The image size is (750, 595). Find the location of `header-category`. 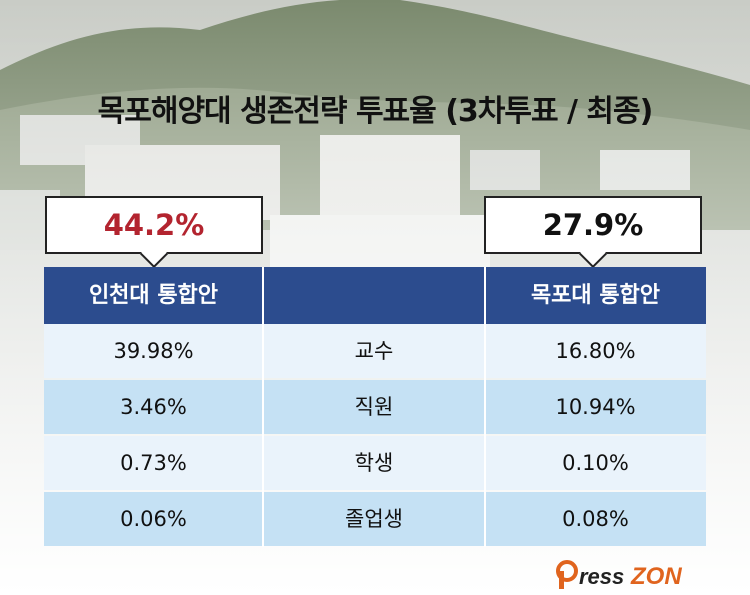

header-category is located at coordinates (374, 295).